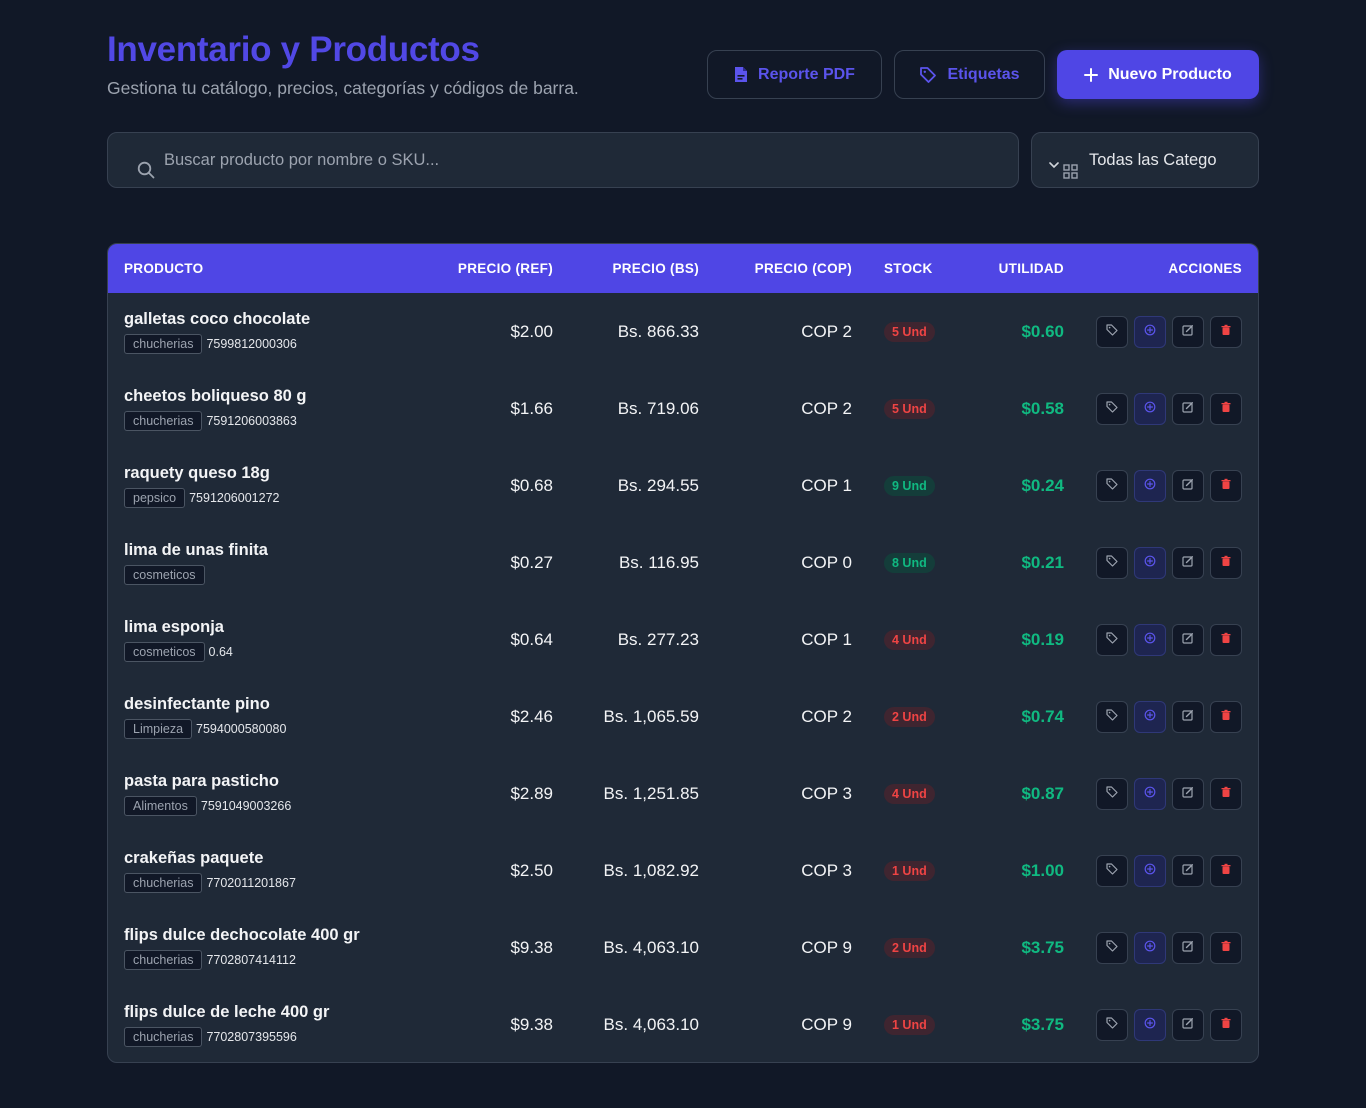 The width and height of the screenshot is (1366, 1108). Describe the element at coordinates (531, 639) in the screenshot. I see `price-ref: $0.64` at that location.